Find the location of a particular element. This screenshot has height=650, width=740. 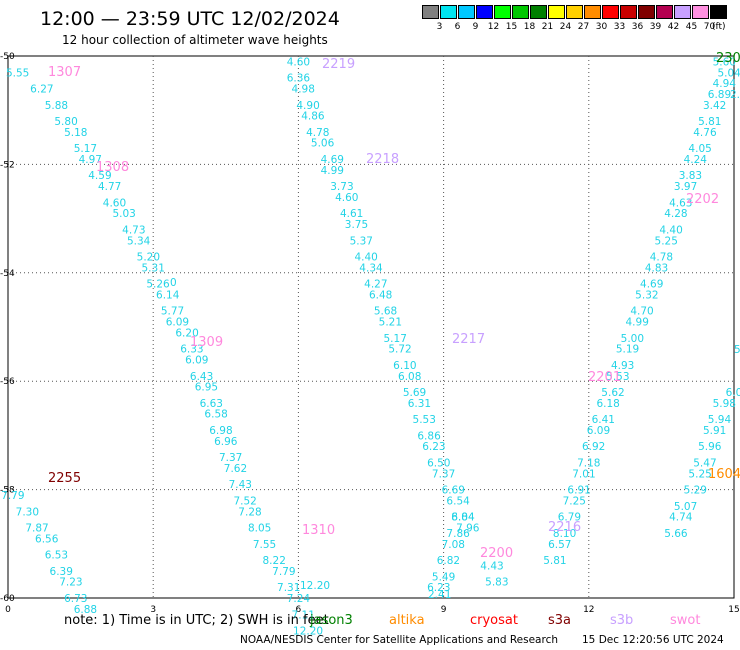

swh-value: 4.59 is located at coordinates (99, 176).